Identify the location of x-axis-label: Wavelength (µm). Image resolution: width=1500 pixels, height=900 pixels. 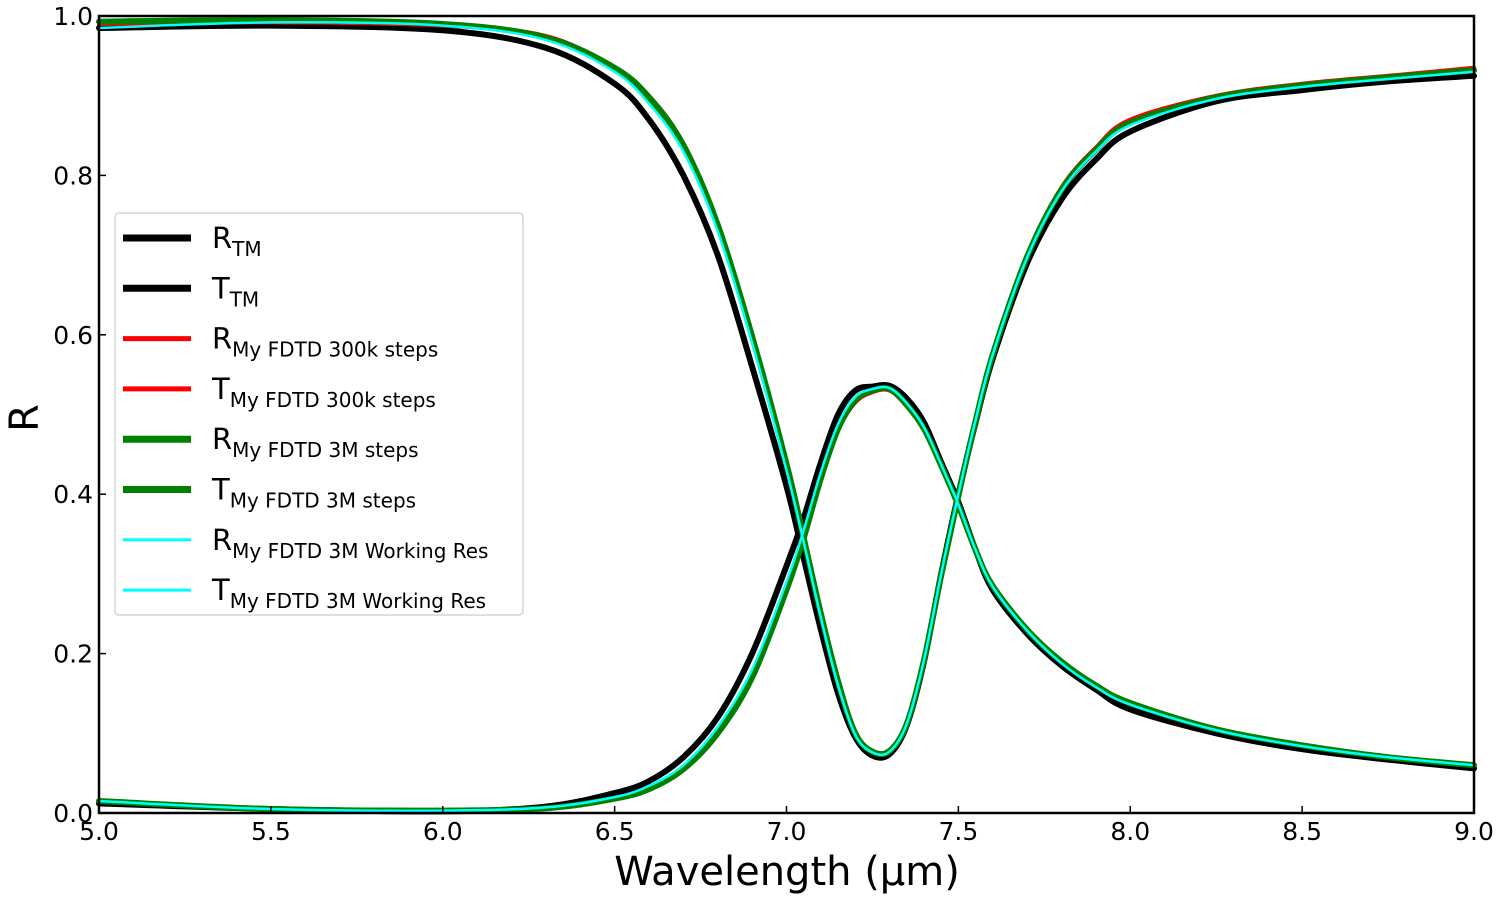
(787, 872).